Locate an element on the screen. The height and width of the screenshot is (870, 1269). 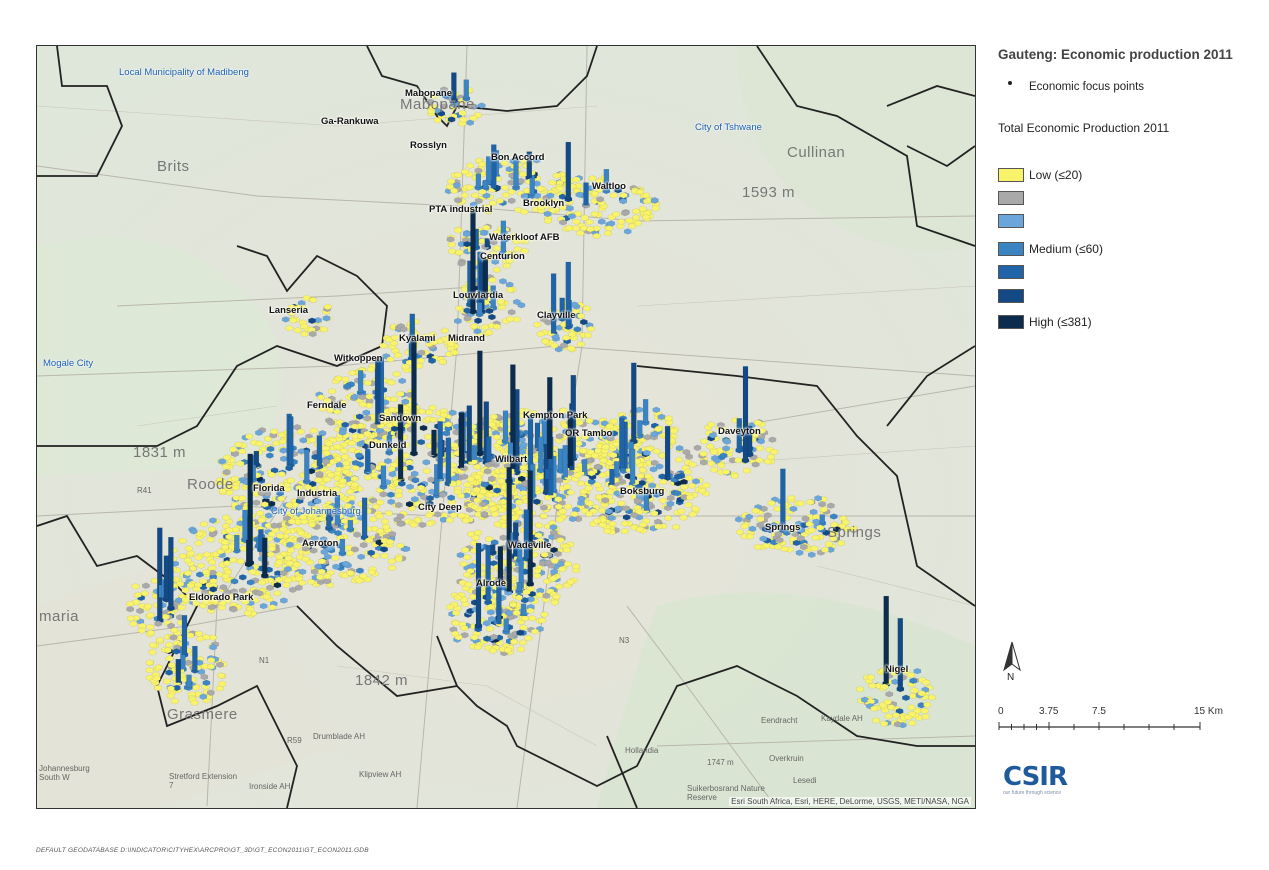
focus-point-label: OR Tambo is located at coordinates (589, 433).